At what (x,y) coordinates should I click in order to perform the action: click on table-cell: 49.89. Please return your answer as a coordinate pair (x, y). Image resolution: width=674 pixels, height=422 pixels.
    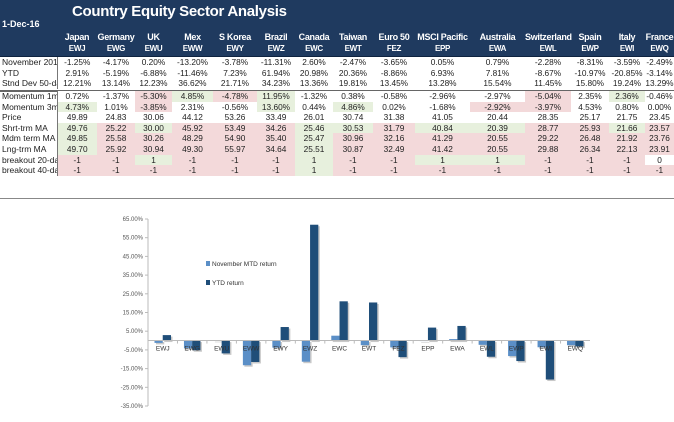
    Looking at the image, I should click on (77, 117).